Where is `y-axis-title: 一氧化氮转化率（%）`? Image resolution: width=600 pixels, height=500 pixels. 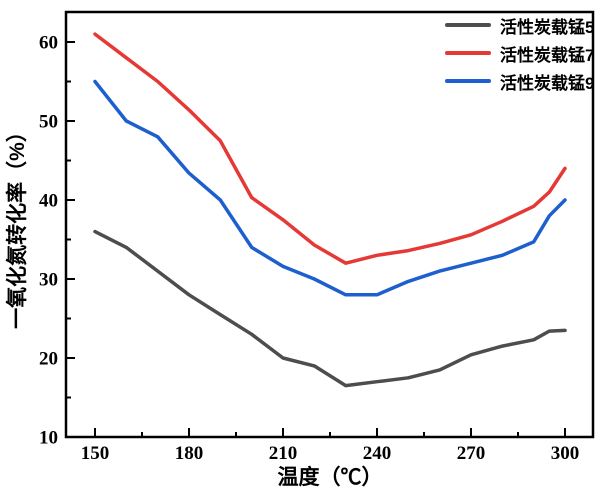
y-axis-title: 一氧化氮转化率（%） is located at coordinates (17, 225).